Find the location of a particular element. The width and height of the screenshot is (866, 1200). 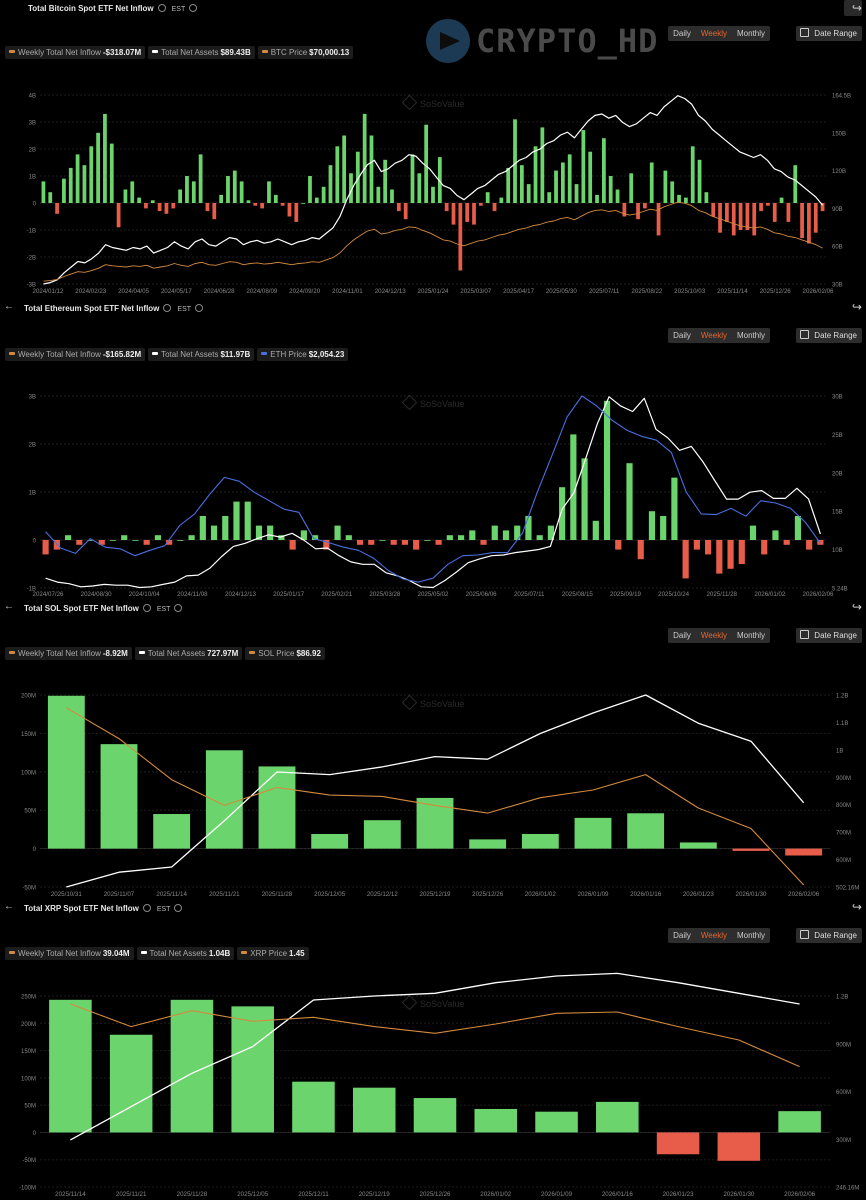

legend-value: $89.43B is located at coordinates (235, 52).